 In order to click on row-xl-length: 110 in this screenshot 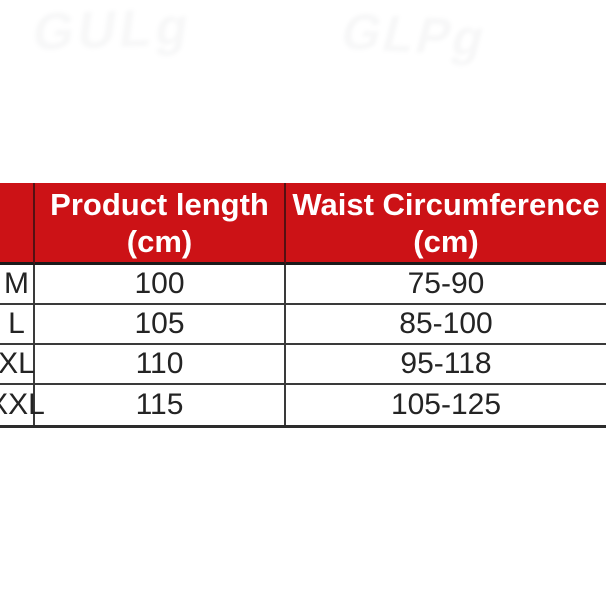, I will do `click(160, 365)`.